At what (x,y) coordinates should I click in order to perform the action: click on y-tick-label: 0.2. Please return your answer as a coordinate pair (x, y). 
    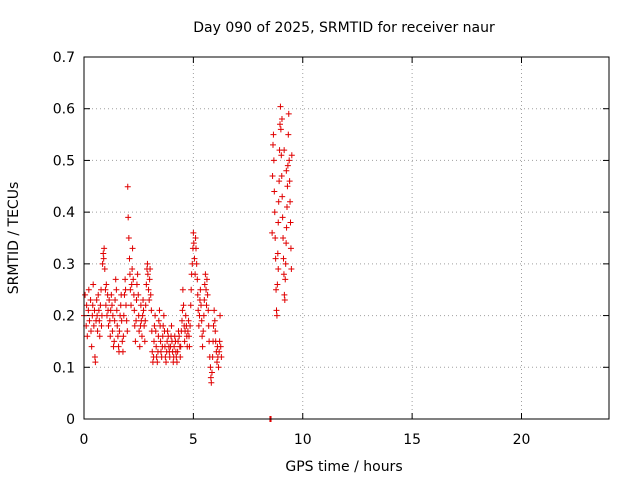
    Looking at the image, I should click on (64, 317).